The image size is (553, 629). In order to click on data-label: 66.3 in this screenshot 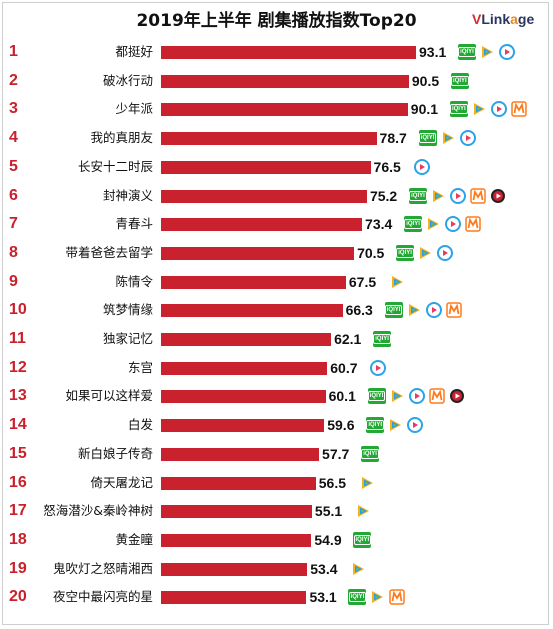, I will do `click(359, 310)`.